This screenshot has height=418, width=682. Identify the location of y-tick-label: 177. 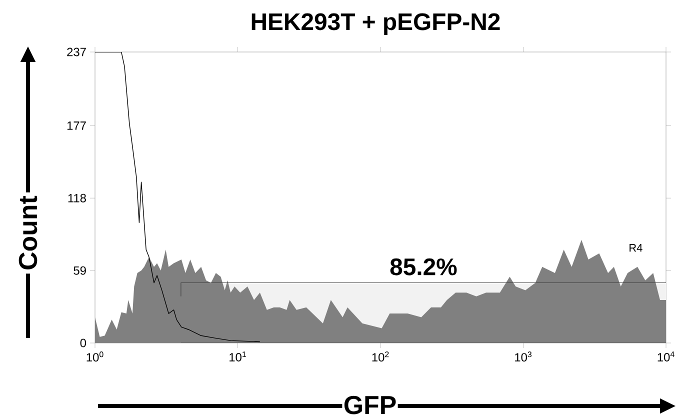
(76, 126).